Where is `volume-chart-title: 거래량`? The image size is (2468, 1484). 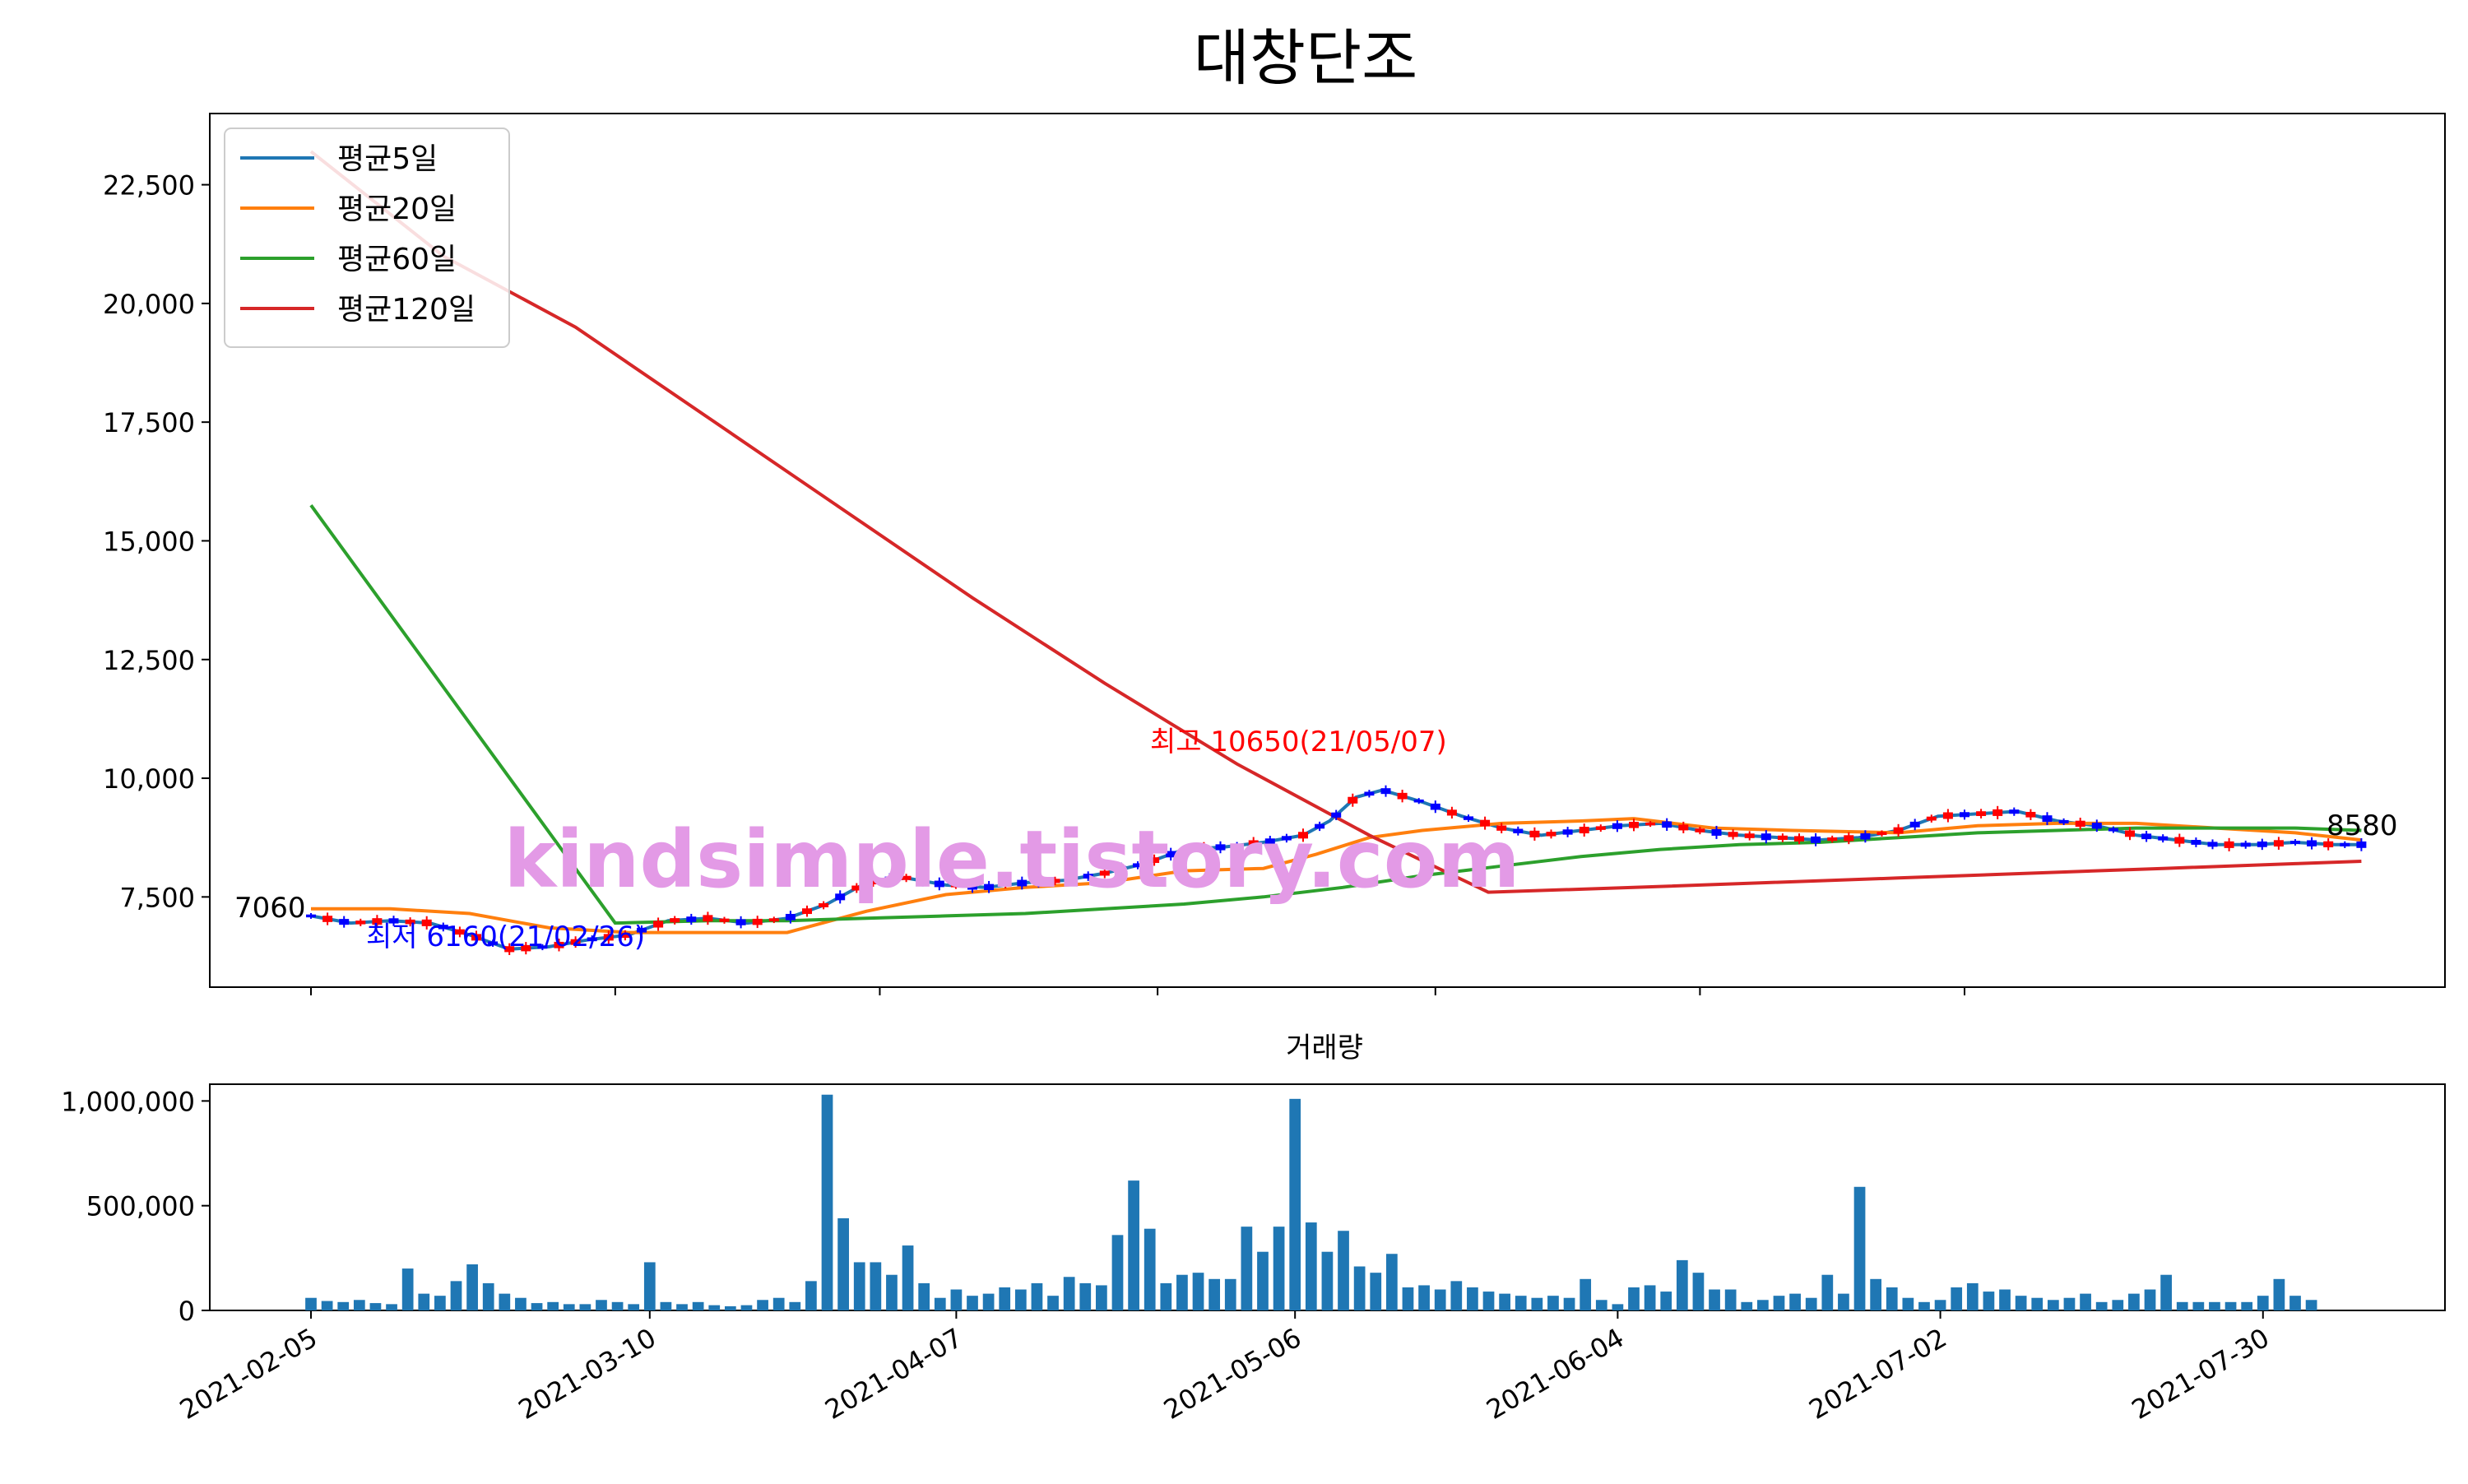 volume-chart-title: 거래량 is located at coordinates (1324, 1048).